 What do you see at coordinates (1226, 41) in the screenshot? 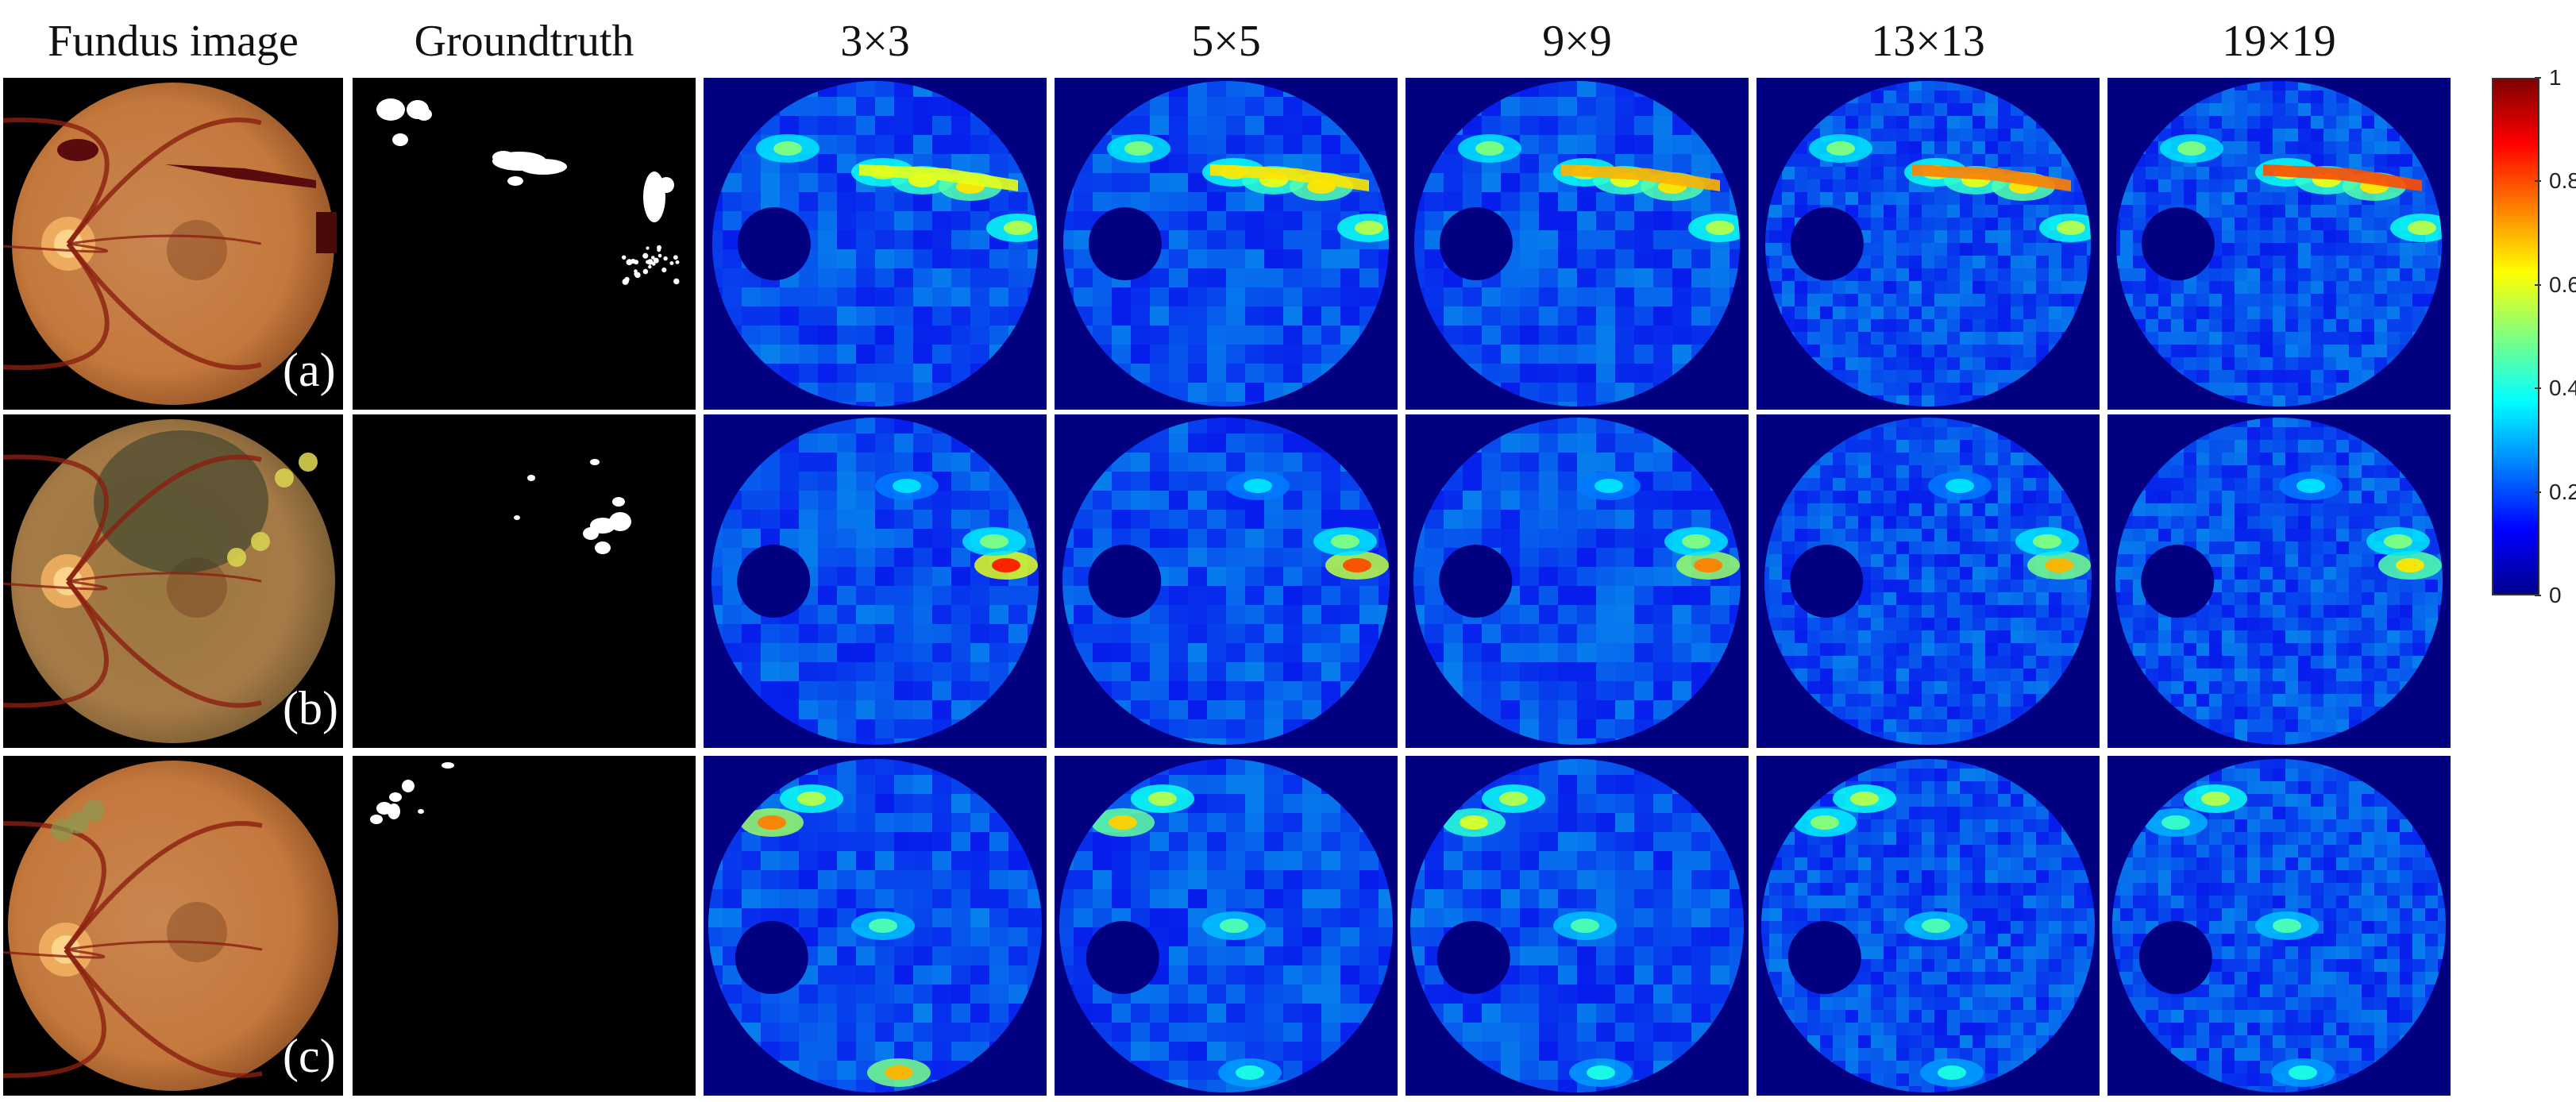
I see `column-header-3: 5×5` at bounding box center [1226, 41].